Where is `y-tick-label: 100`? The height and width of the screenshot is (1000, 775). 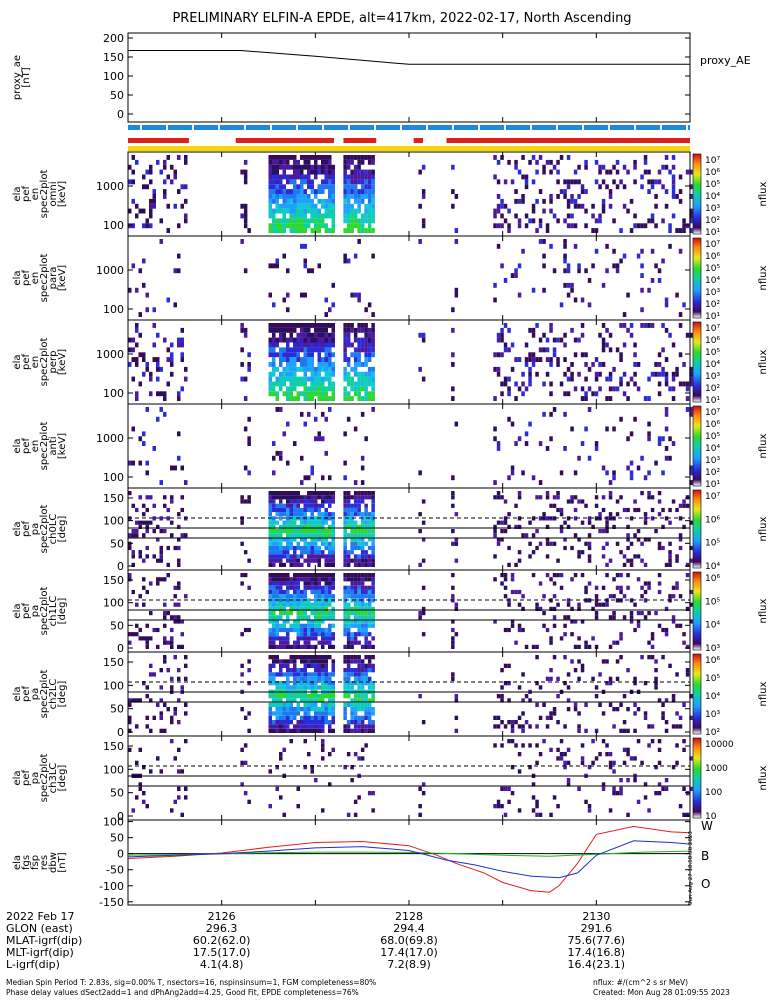
y-tick-label: 100 is located at coordinates (113, 521).